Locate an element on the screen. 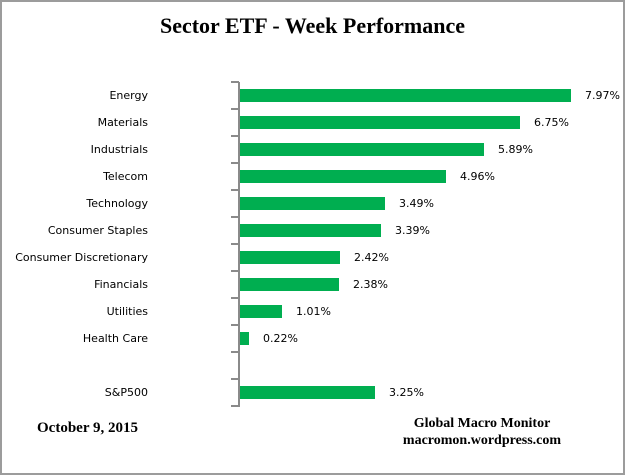 The width and height of the screenshot is (625, 475). category-label: Technology is located at coordinates (117, 203).